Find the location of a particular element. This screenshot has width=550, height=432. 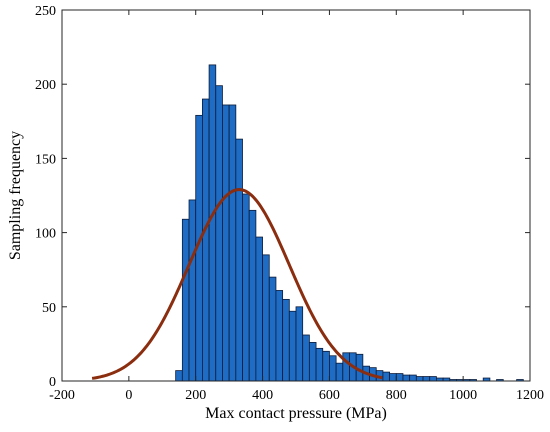

x-tick-label: 400 is located at coordinates (262, 395).